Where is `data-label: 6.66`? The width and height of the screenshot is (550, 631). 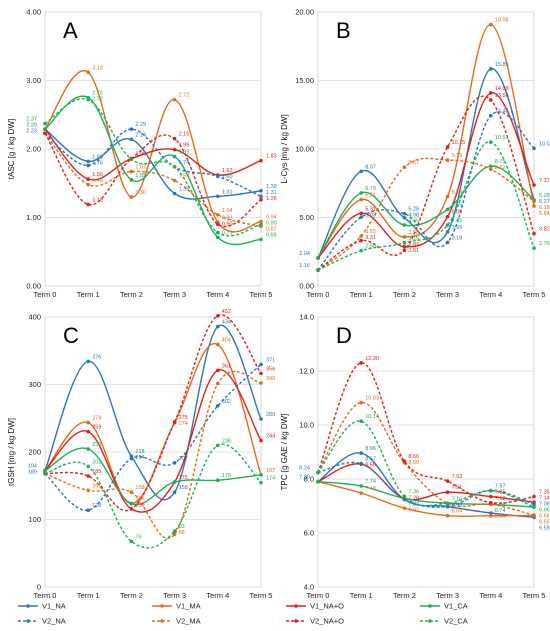 data-label: 6.66 is located at coordinates (544, 517).